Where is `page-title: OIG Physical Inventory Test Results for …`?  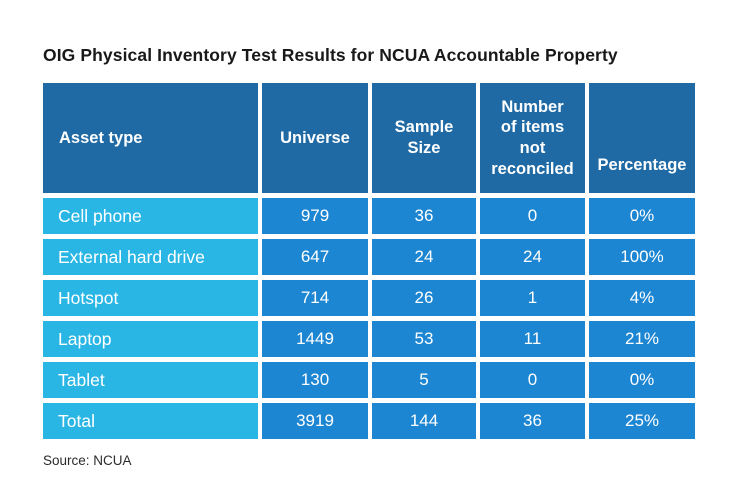
page-title: OIG Physical Inventory Test Results for … is located at coordinates (330, 55).